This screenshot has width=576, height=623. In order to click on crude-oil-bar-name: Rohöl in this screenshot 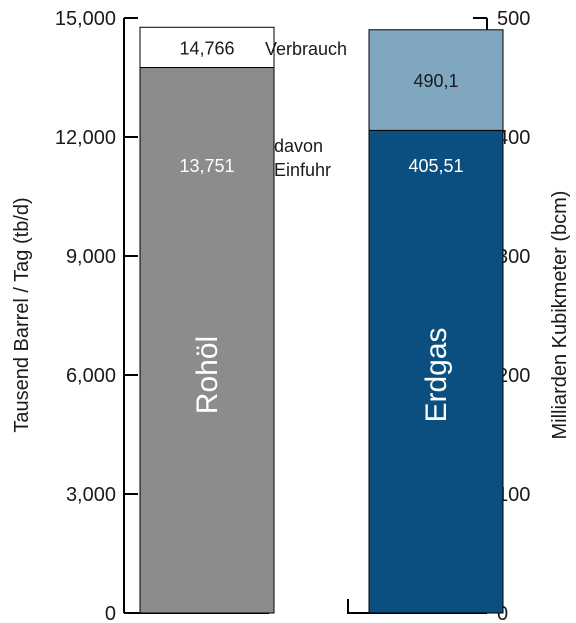, I will do `click(207, 375)`.